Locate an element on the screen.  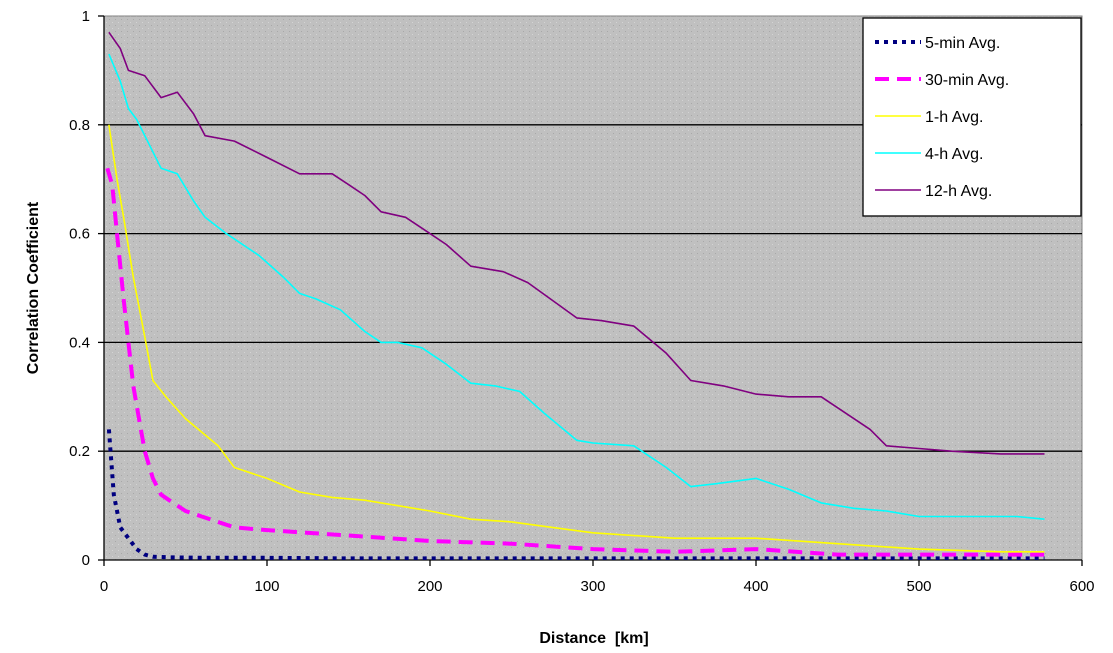
x-tick-label: 500 is located at coordinates (918, 586).